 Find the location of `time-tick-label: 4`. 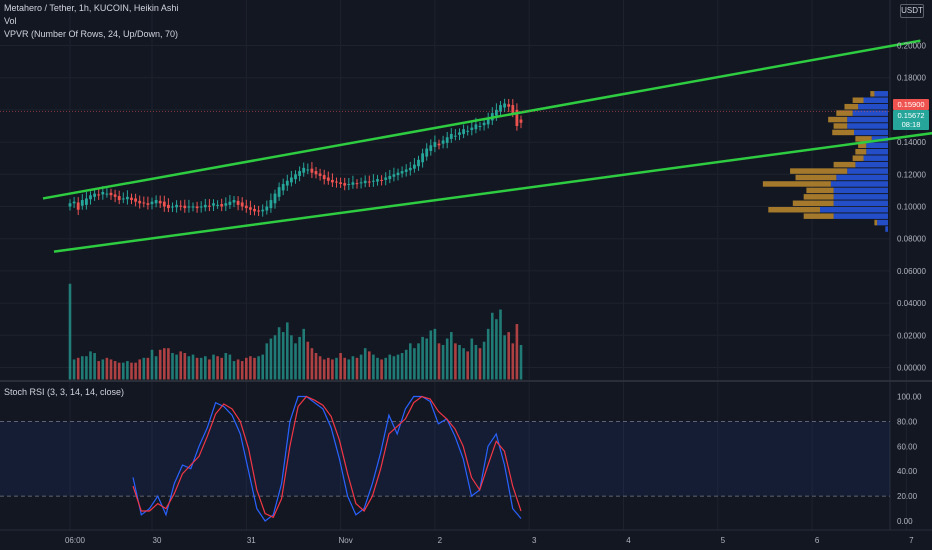

time-tick-label: 4 is located at coordinates (628, 540).